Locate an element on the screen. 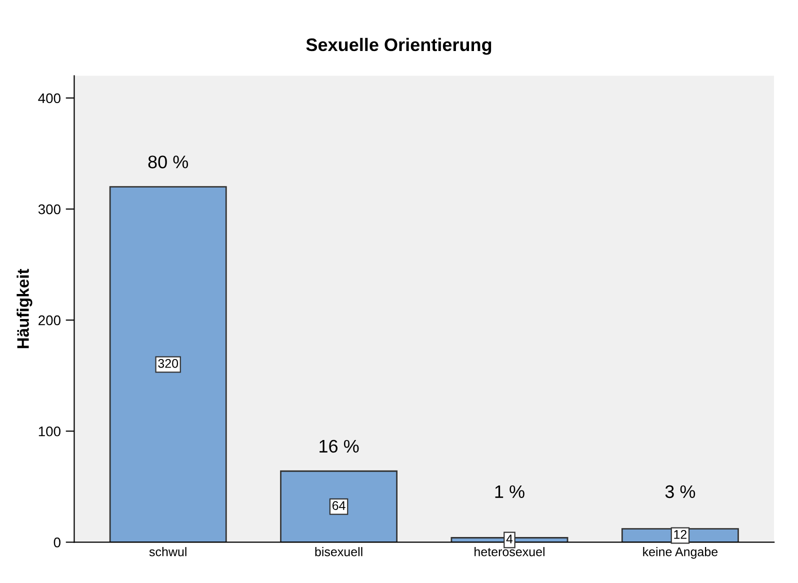  x-tick-label: heterosexuel is located at coordinates (509, 551).